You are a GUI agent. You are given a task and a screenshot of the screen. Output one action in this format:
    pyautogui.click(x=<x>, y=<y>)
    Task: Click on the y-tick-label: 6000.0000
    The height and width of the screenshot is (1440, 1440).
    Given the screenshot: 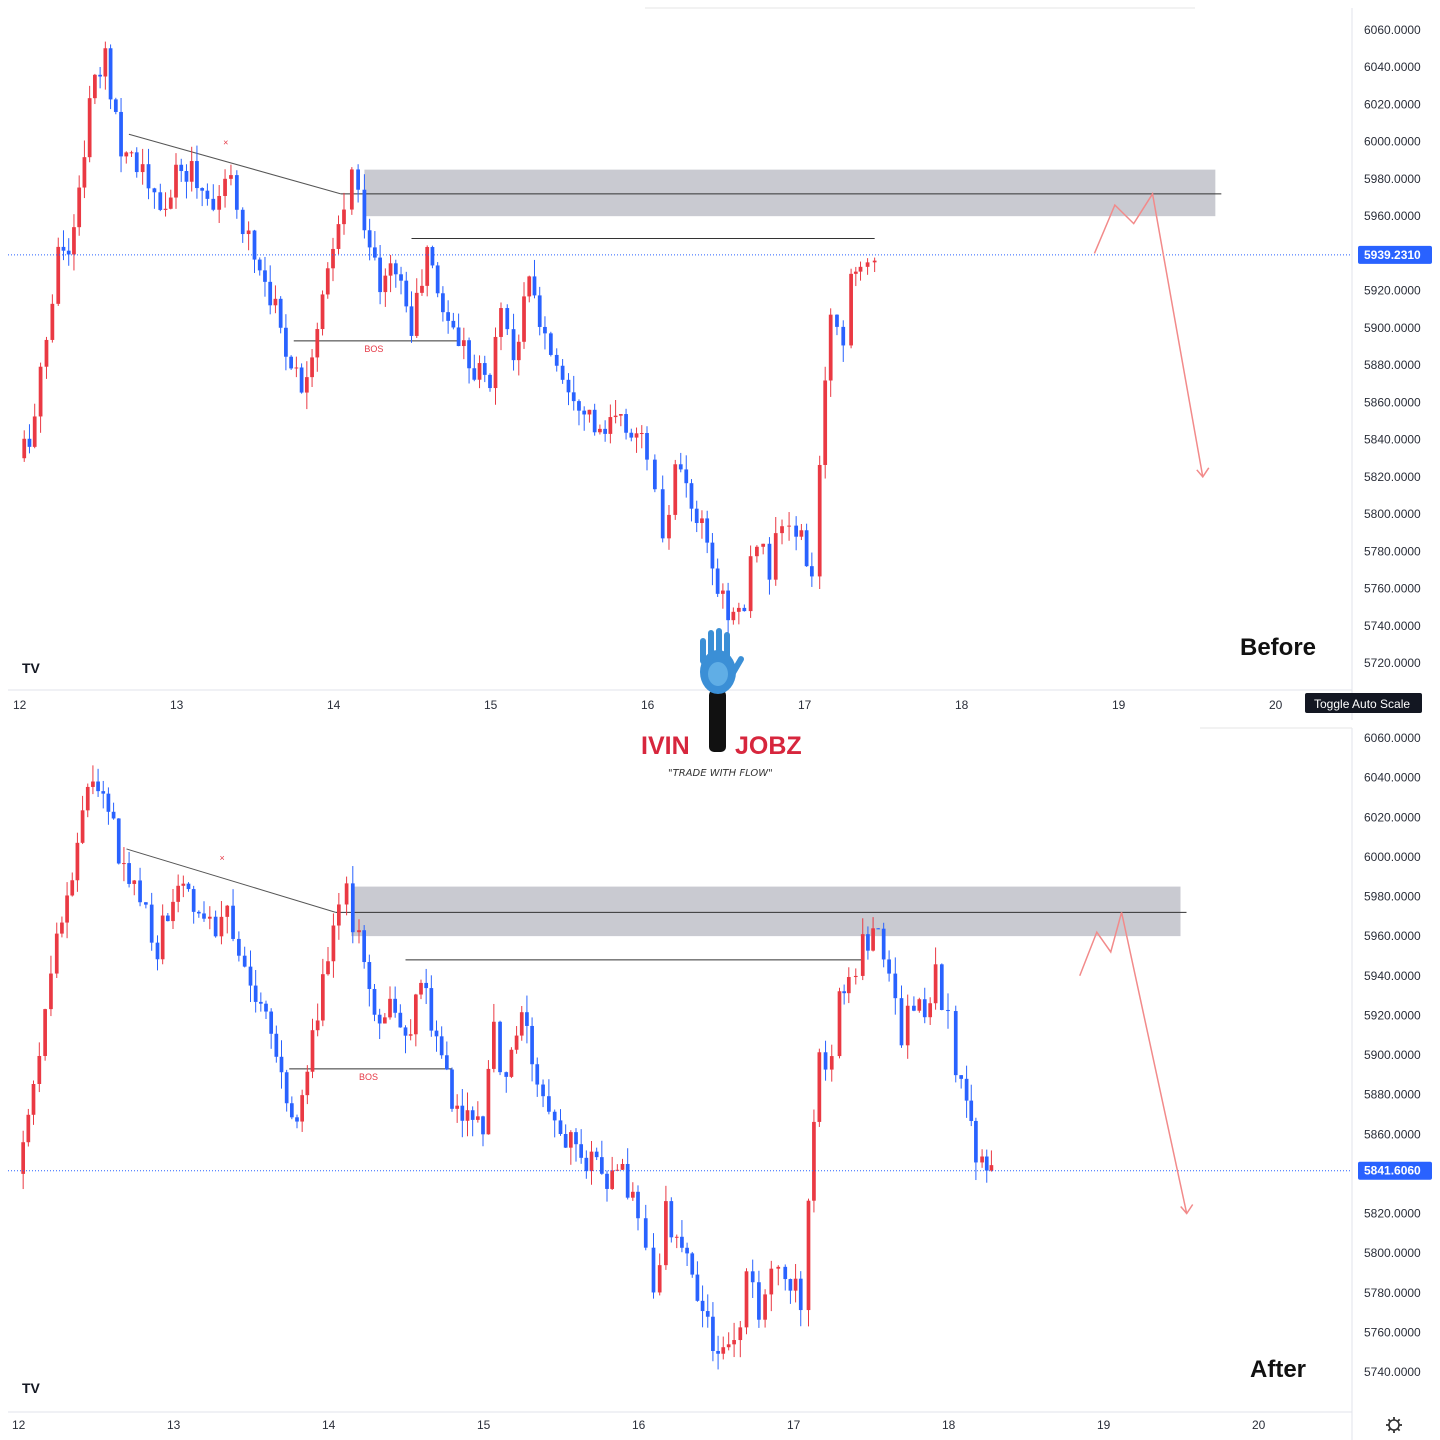 What is the action you would take?
    pyautogui.click(x=1392, y=142)
    